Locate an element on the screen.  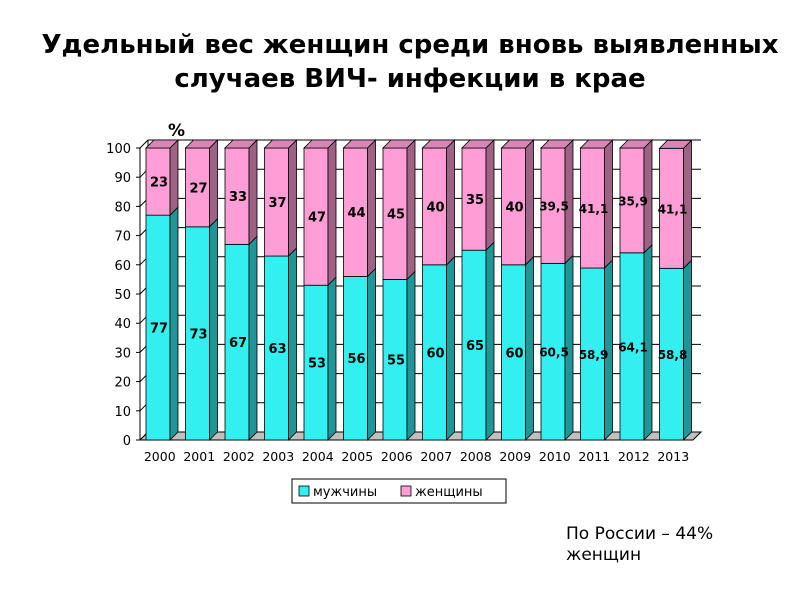
bar-men-2004 is located at coordinates (316, 362).